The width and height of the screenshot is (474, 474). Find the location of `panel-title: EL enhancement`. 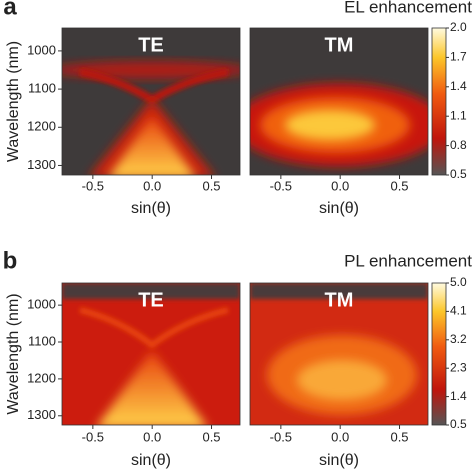

panel-title: EL enhancement is located at coordinates (408, 8).